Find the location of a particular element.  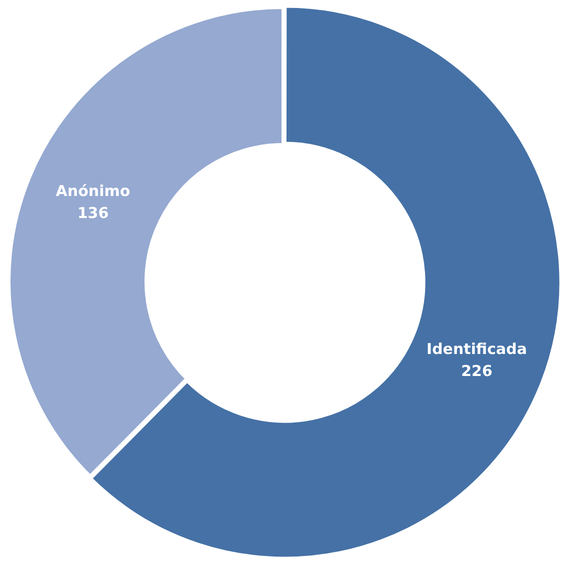

data-label: 226 is located at coordinates (476, 371).